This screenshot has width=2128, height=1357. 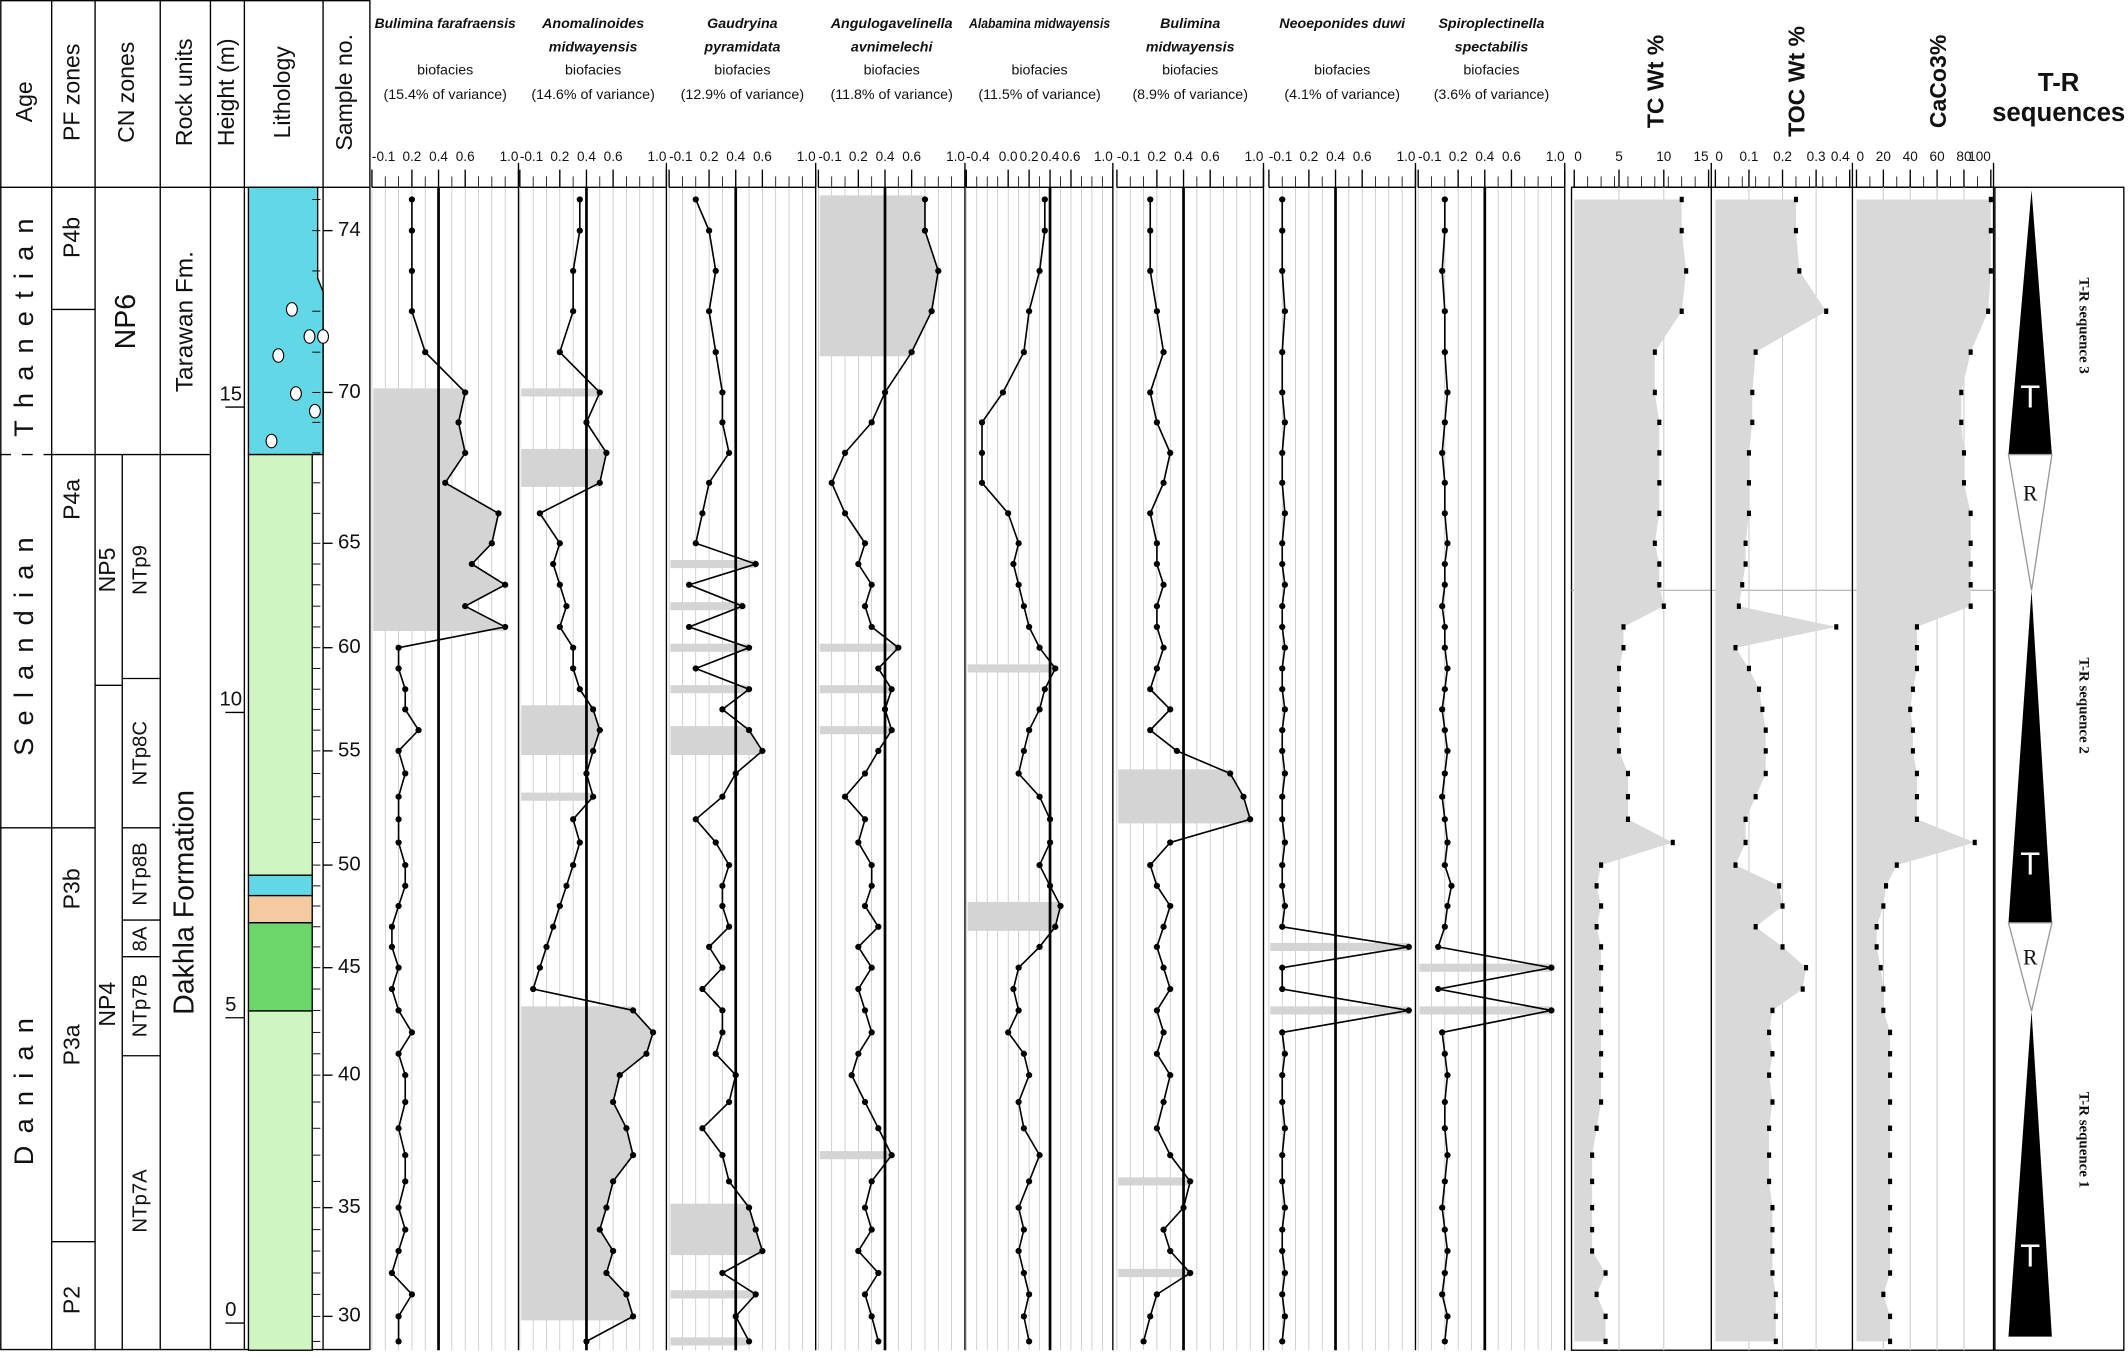 I want to click on ntp-zone: NTp9, so click(x=141, y=570).